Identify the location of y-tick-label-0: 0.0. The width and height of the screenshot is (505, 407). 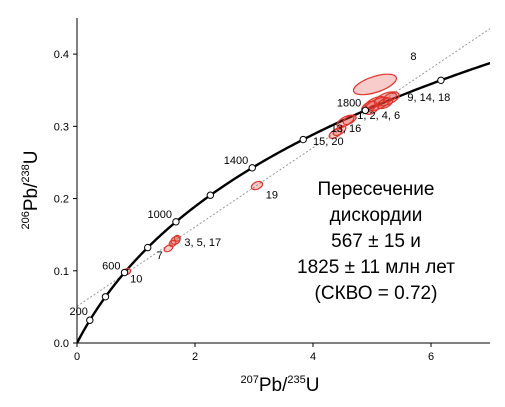
(61, 344).